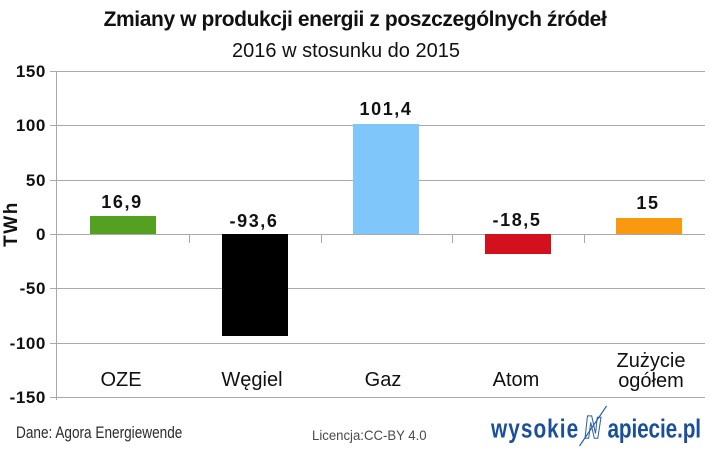 The width and height of the screenshot is (710, 451). What do you see at coordinates (654, 428) in the screenshot?
I see `svg-text: apiecie.pl` at bounding box center [654, 428].